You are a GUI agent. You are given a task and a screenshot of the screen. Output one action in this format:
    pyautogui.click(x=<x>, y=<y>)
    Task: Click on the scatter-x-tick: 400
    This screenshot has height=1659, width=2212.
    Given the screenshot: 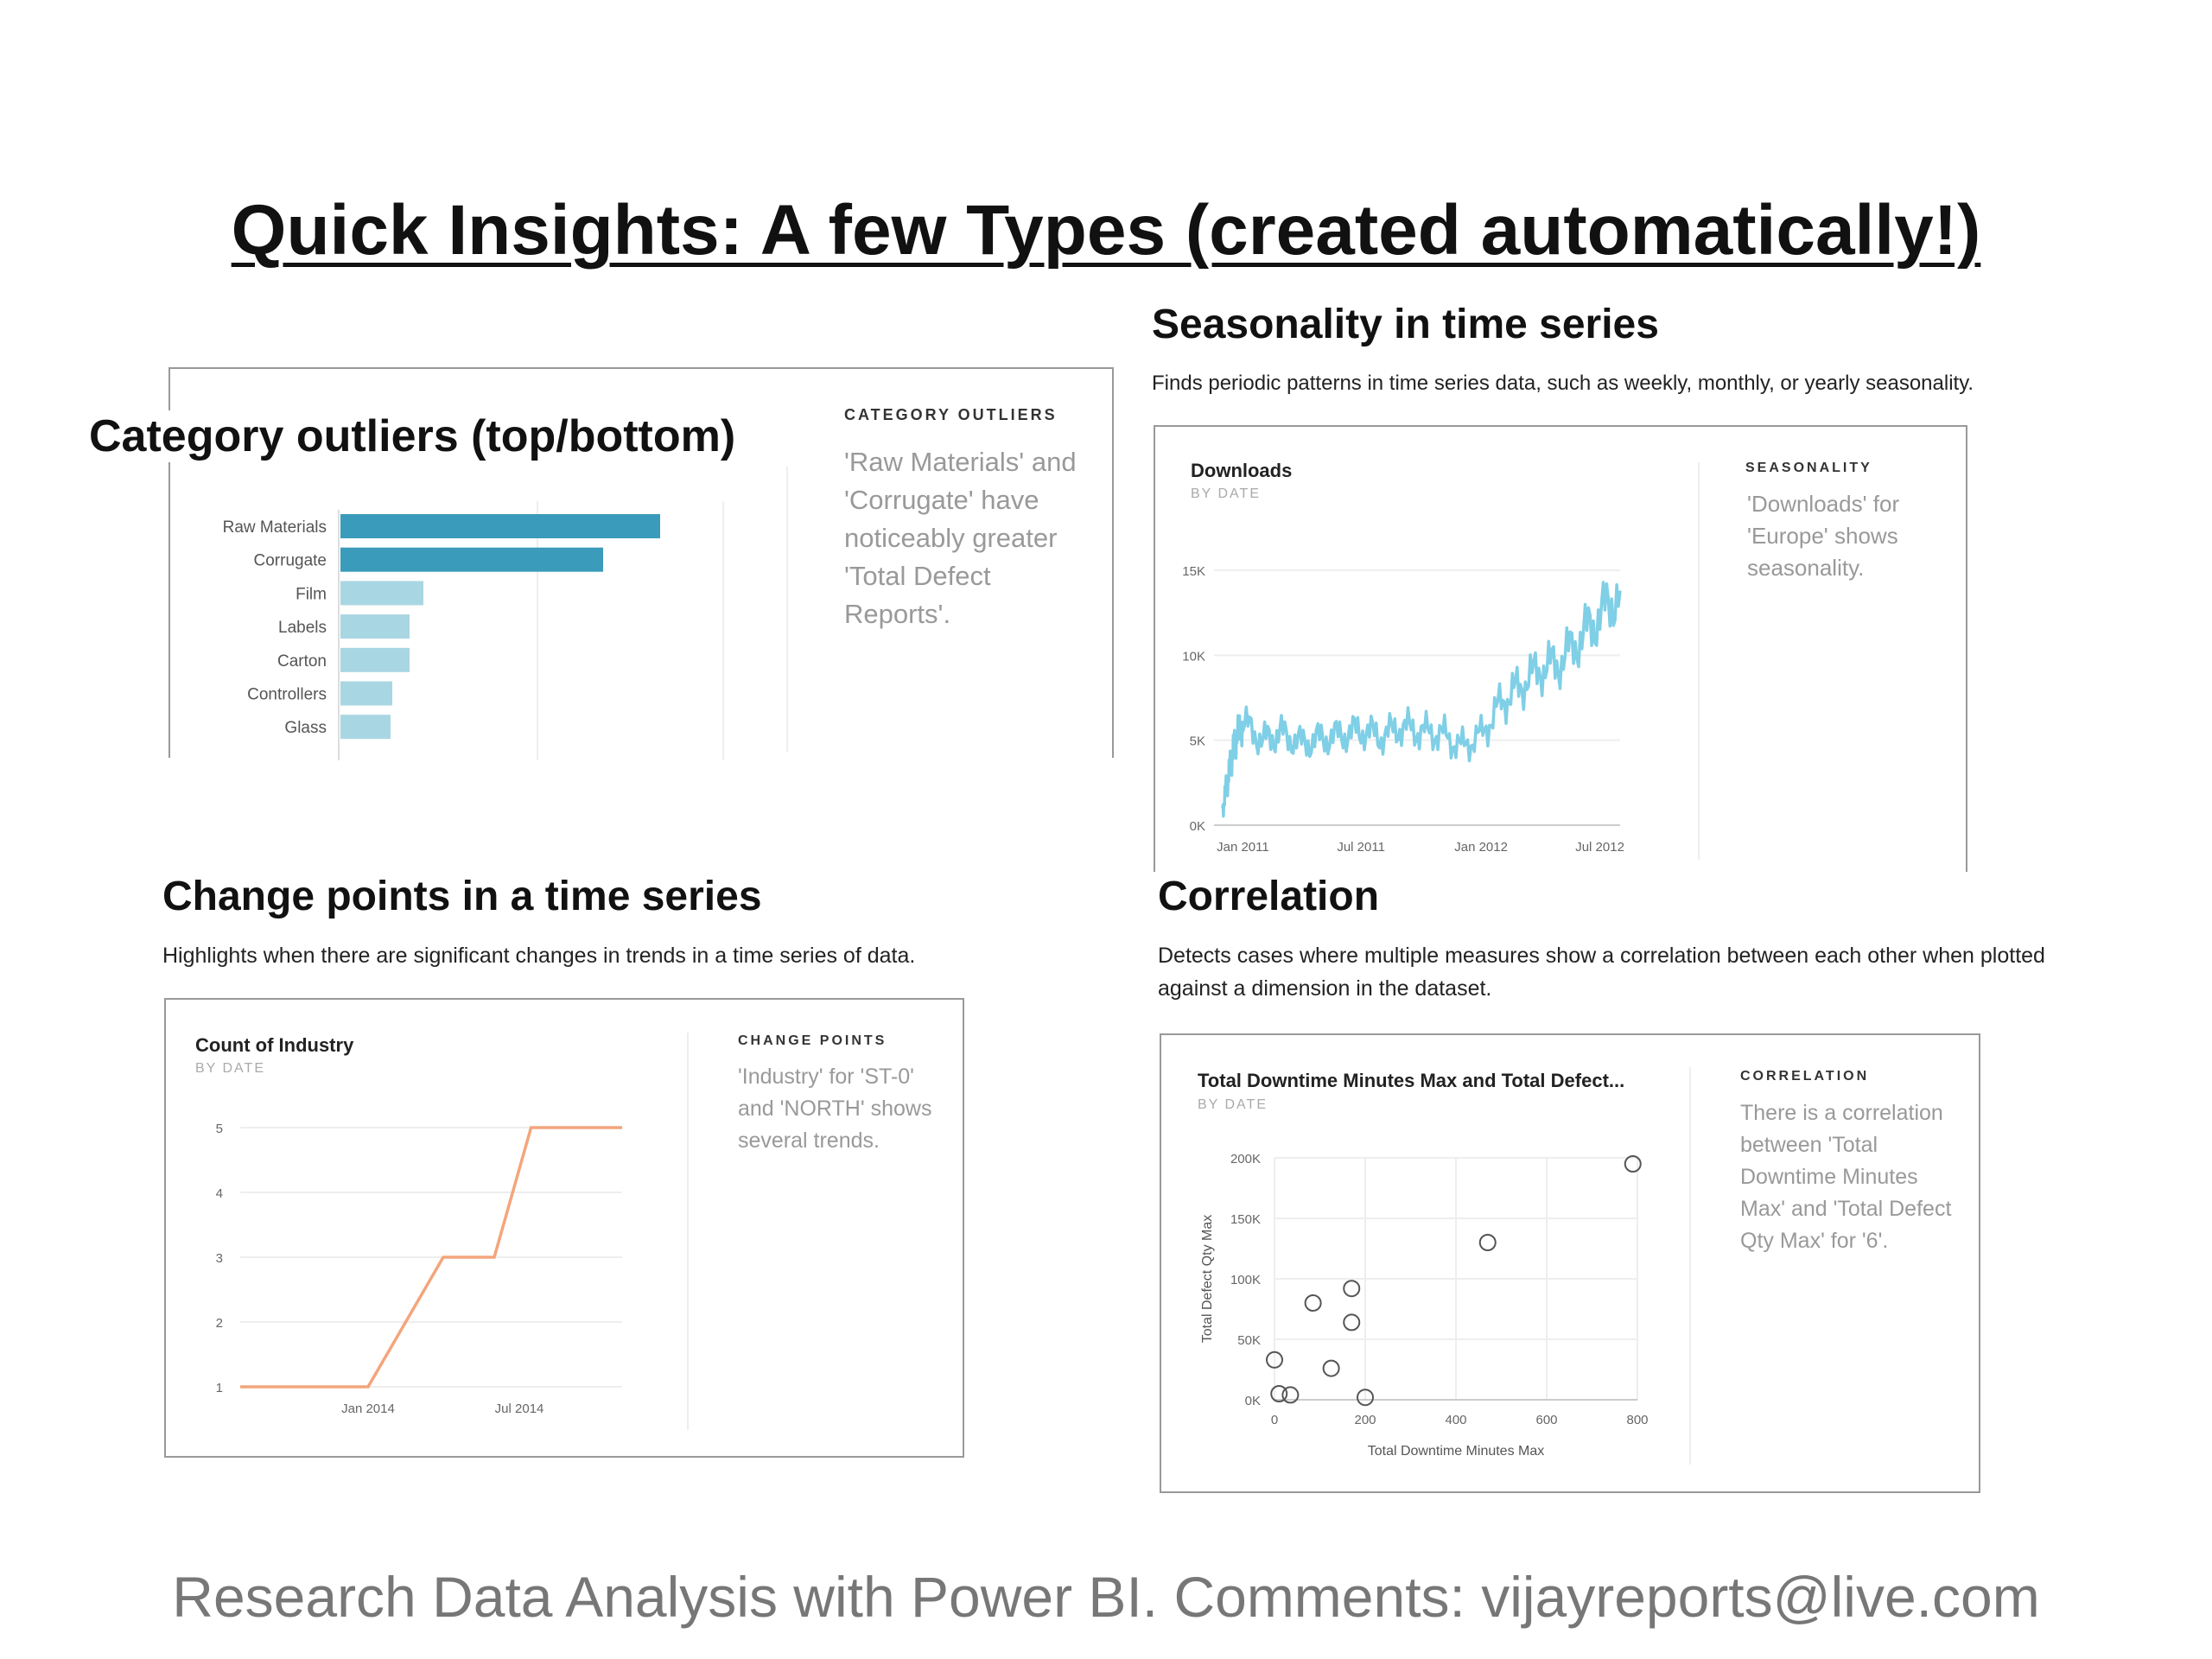 What is the action you would take?
    pyautogui.click(x=1455, y=1420)
    